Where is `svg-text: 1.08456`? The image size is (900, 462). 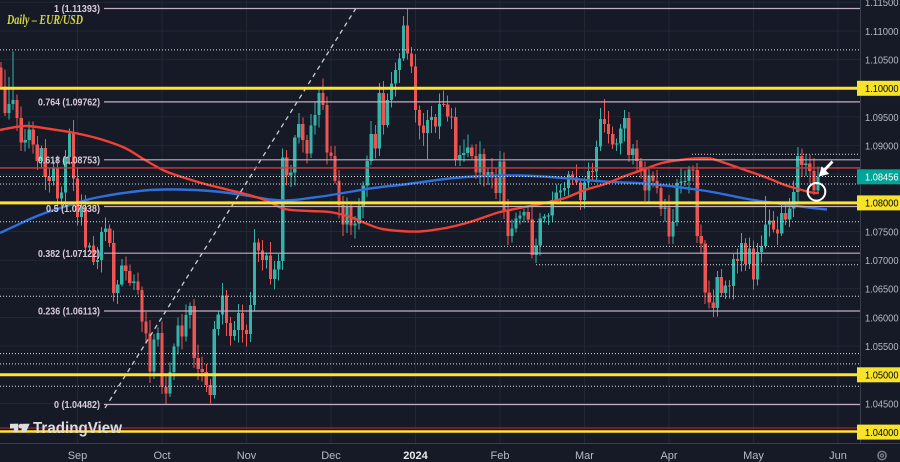
svg-text: 1.08456 is located at coordinates (882, 178).